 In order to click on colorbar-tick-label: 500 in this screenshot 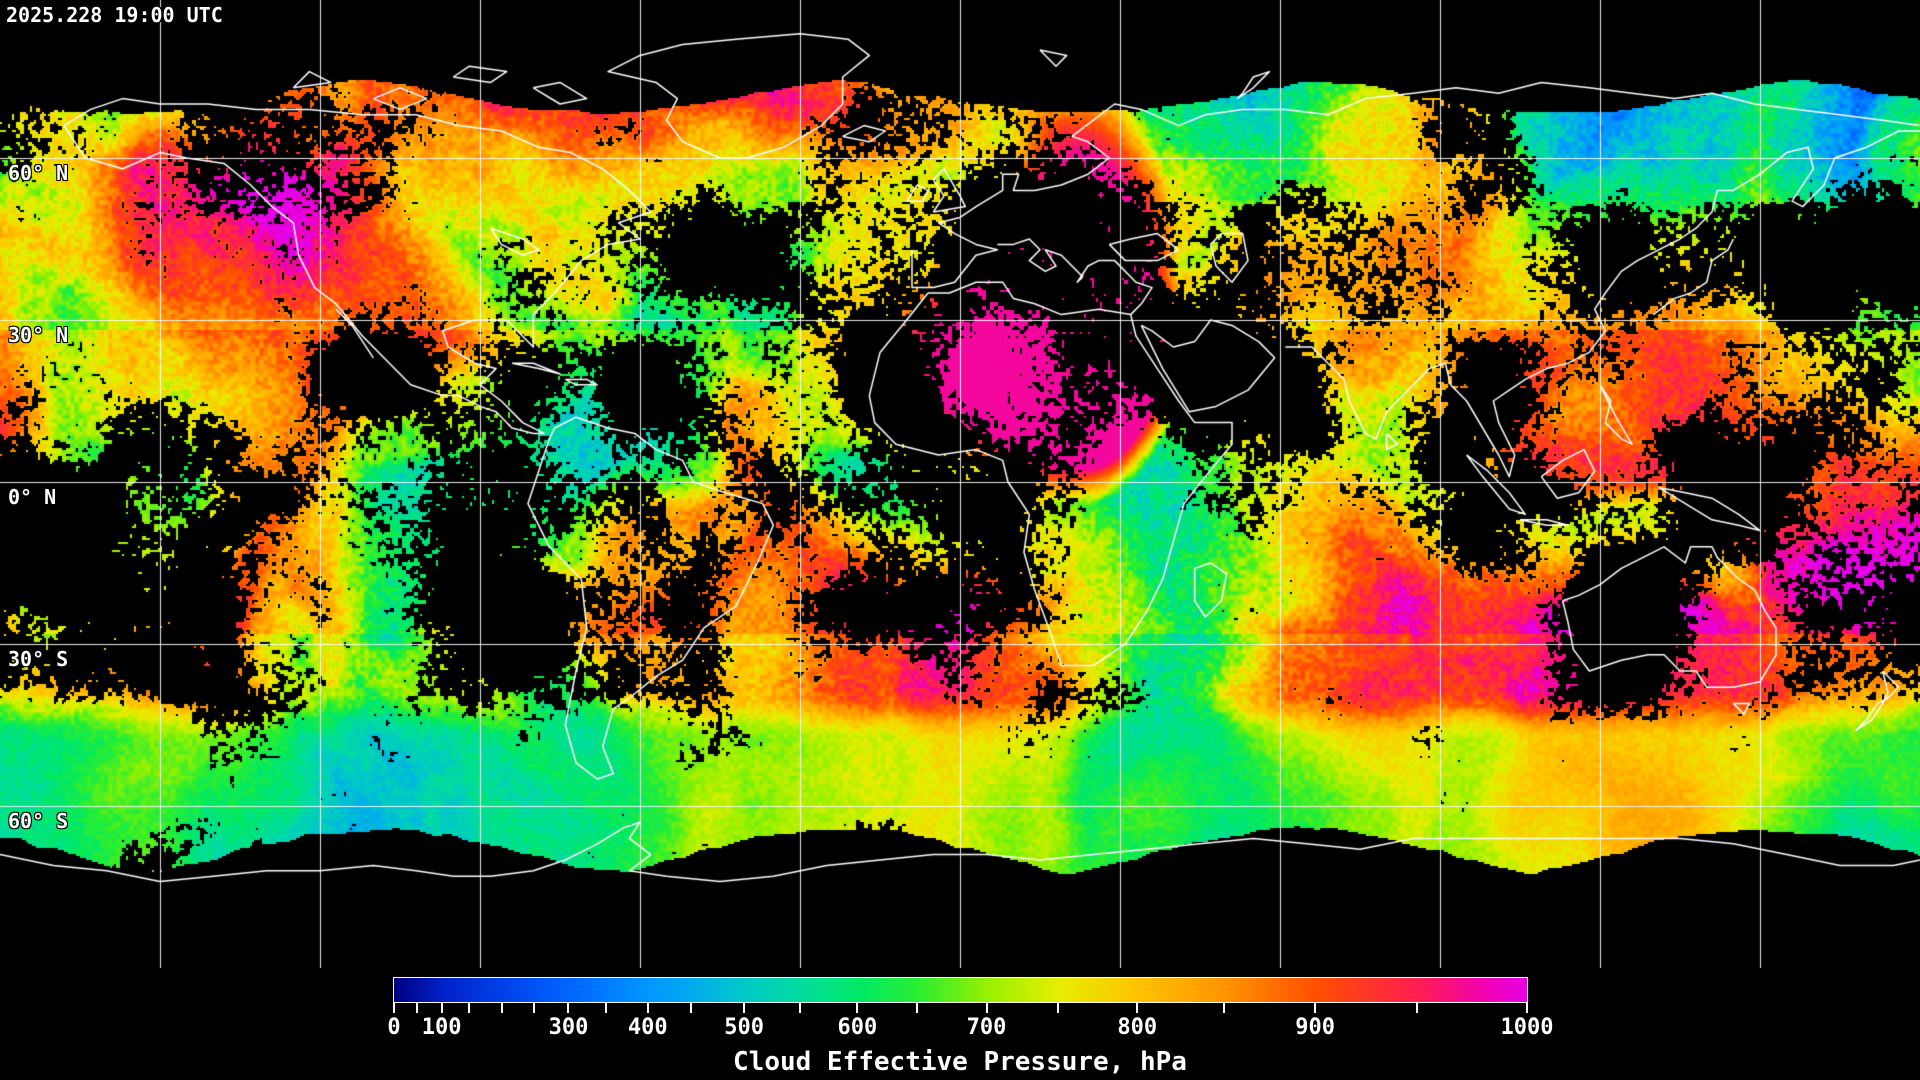, I will do `click(744, 1027)`.